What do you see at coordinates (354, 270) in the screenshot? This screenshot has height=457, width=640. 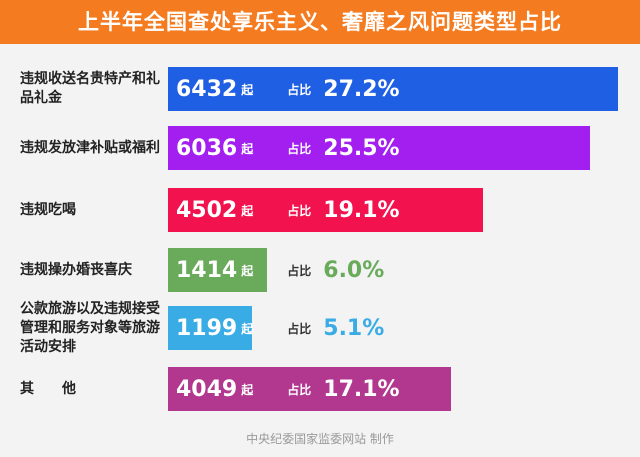 I see `share-label: 6.0%` at bounding box center [354, 270].